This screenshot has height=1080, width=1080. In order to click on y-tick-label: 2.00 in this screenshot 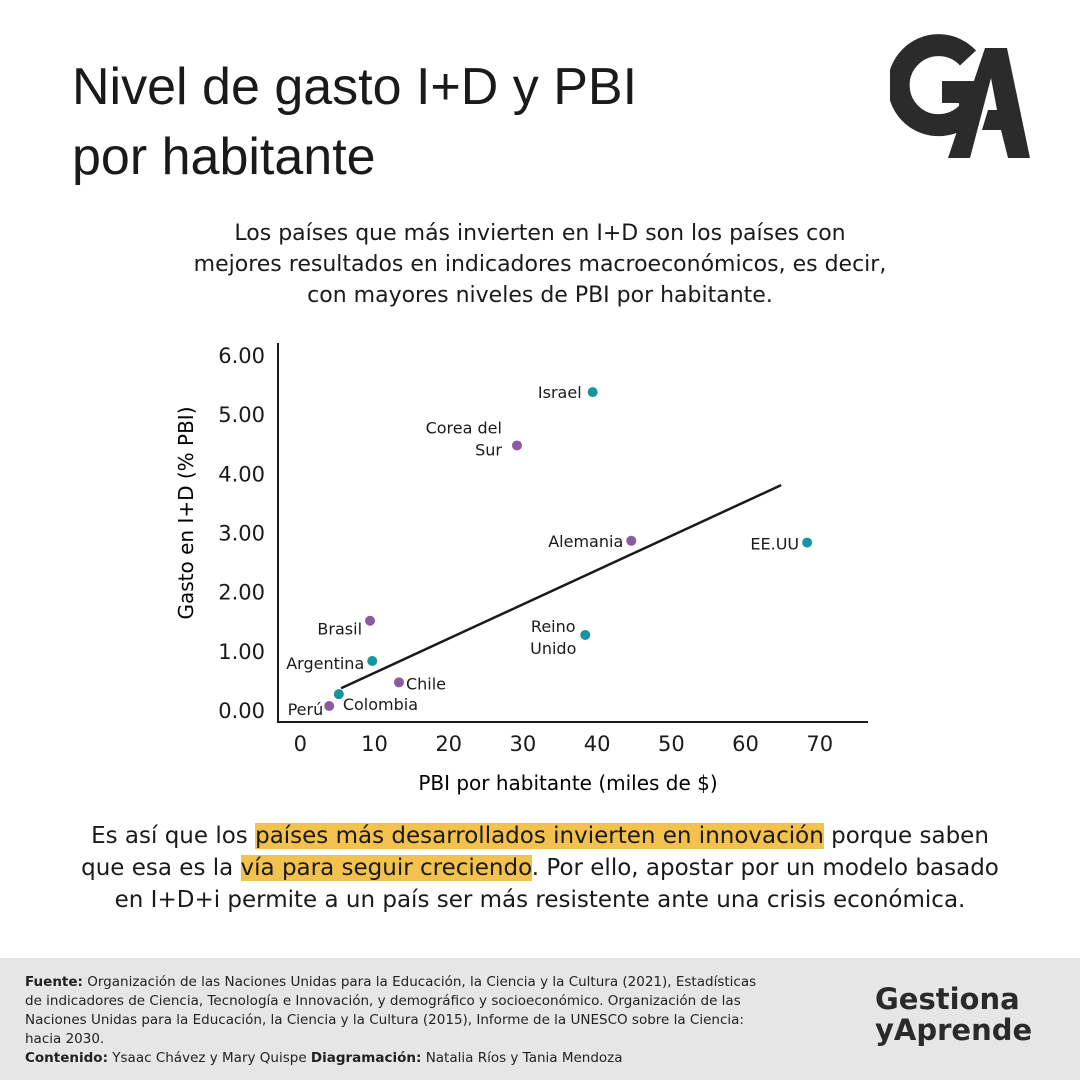, I will do `click(241, 593)`.